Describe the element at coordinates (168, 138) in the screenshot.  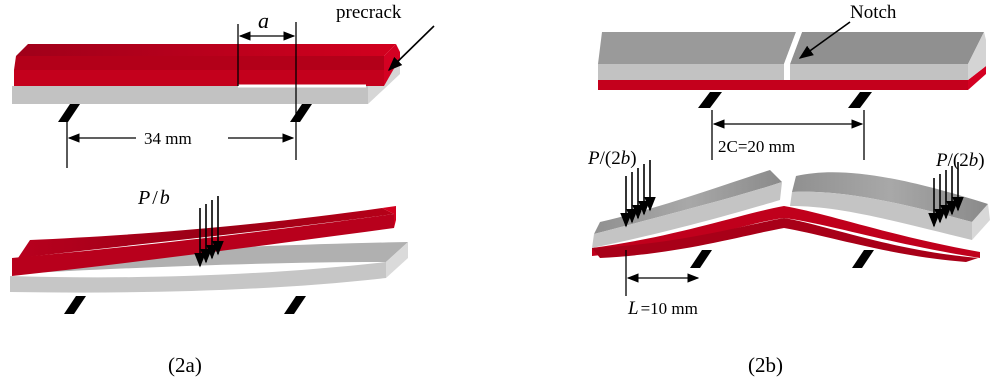
I see `span-label-34mm: 34 mm` at that location.